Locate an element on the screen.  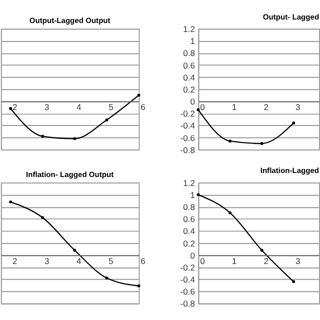
chart-title: Inflation-Lagged is located at coordinates (290, 171).